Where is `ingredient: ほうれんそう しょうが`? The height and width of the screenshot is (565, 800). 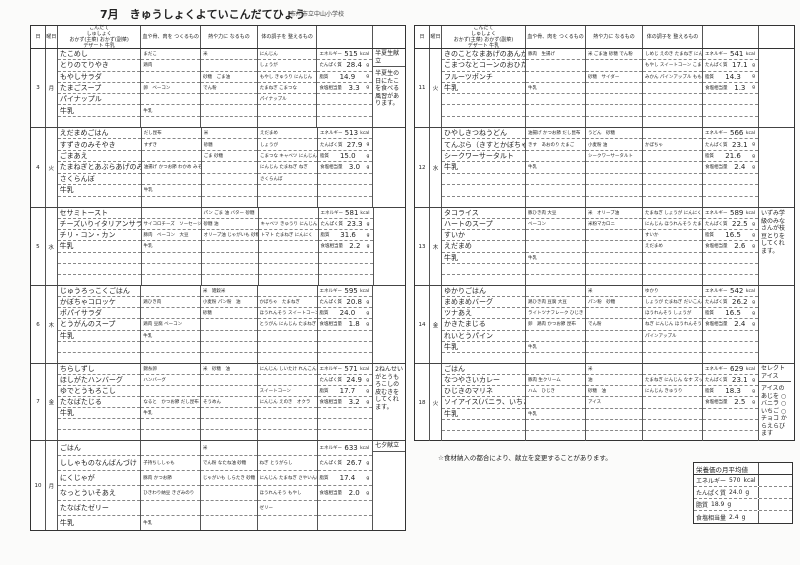
ingredient: ほうれんそう しょうが is located at coordinates (672, 314).